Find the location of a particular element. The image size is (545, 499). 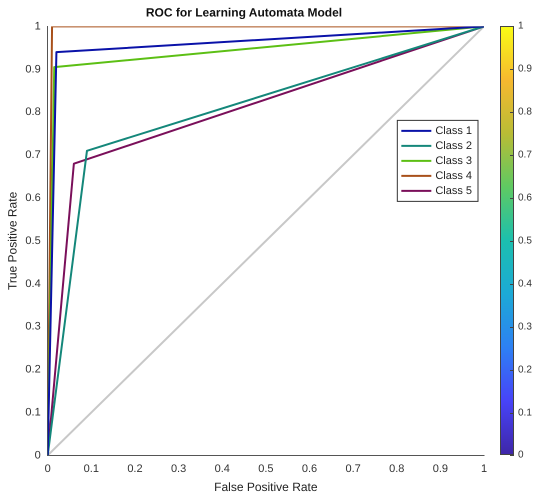

y-tick-label: 0 is located at coordinates (37, 455).